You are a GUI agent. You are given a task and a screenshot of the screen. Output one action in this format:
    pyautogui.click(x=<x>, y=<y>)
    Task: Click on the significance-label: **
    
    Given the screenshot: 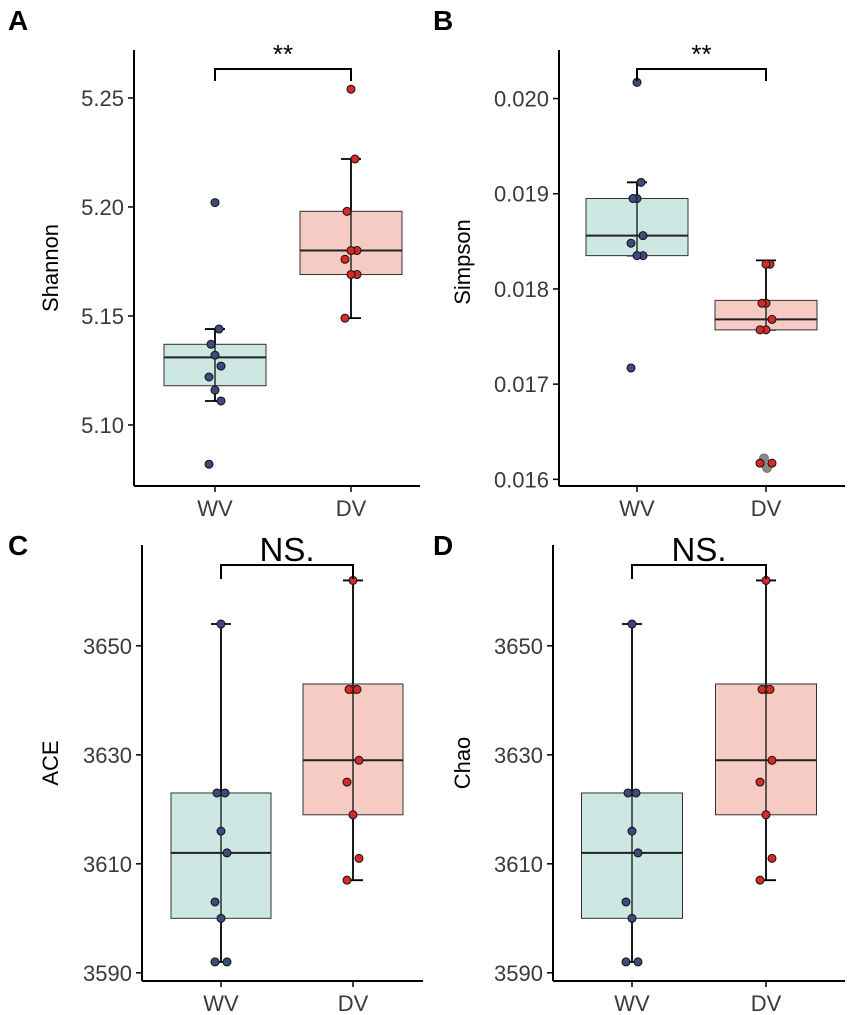 What is the action you would take?
    pyautogui.click(x=701, y=54)
    